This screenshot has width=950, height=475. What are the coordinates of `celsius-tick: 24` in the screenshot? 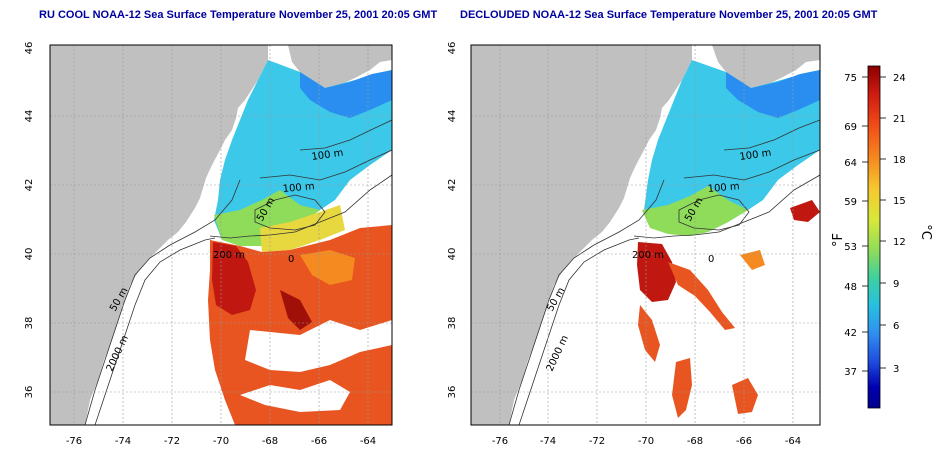 It's located at (899, 78).